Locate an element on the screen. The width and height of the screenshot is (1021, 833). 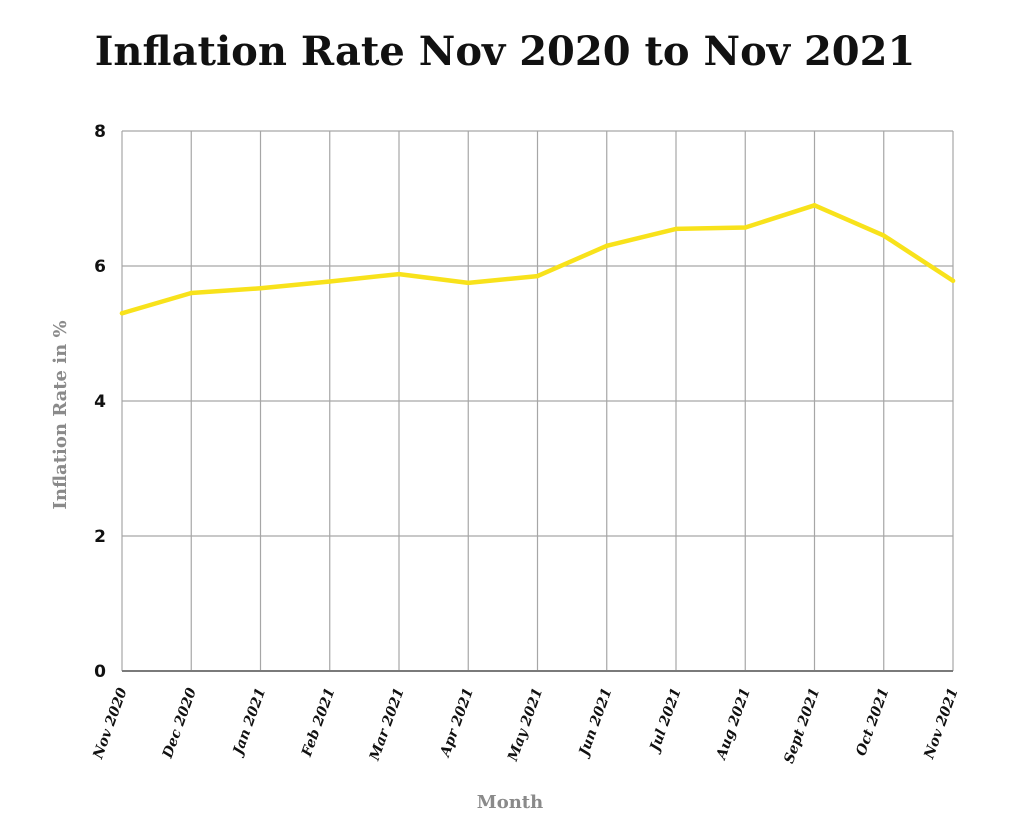
y-tick-labels: 0 2 4 6 8 is located at coordinates (100, 402).